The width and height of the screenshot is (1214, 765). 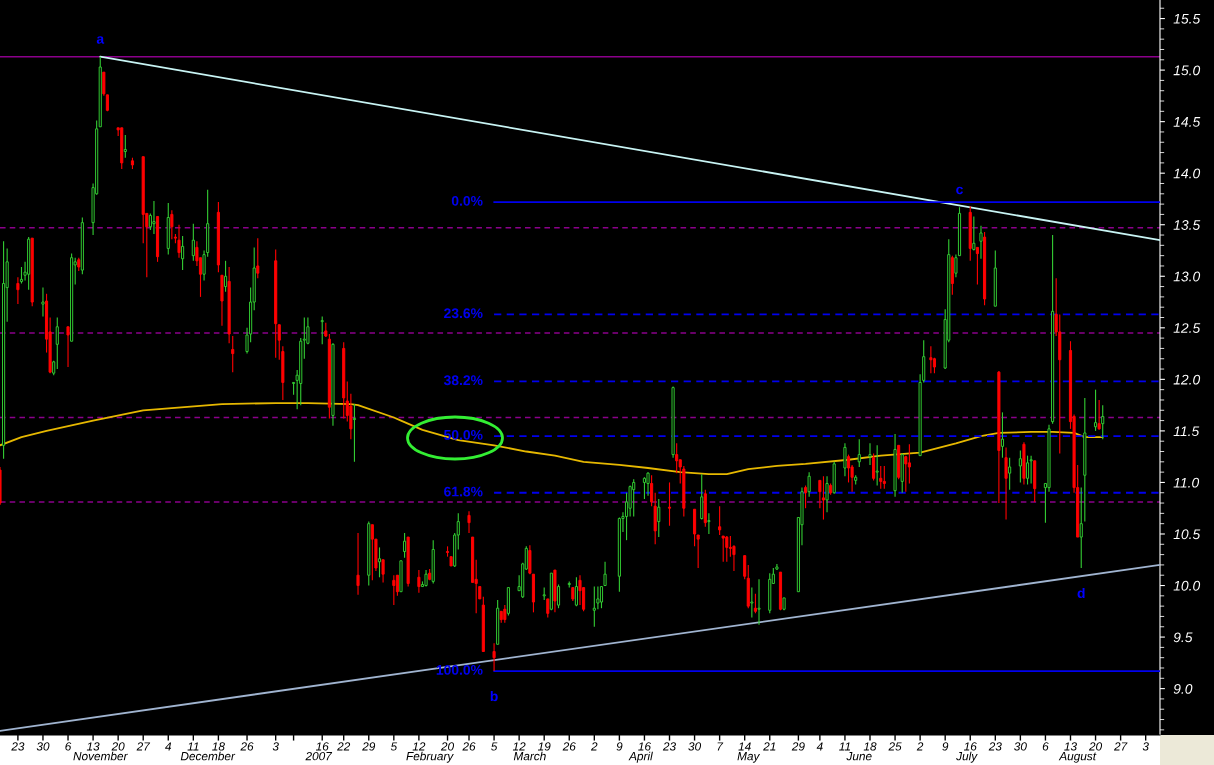 I want to click on x2-tick-label: April, so click(x=640, y=757).